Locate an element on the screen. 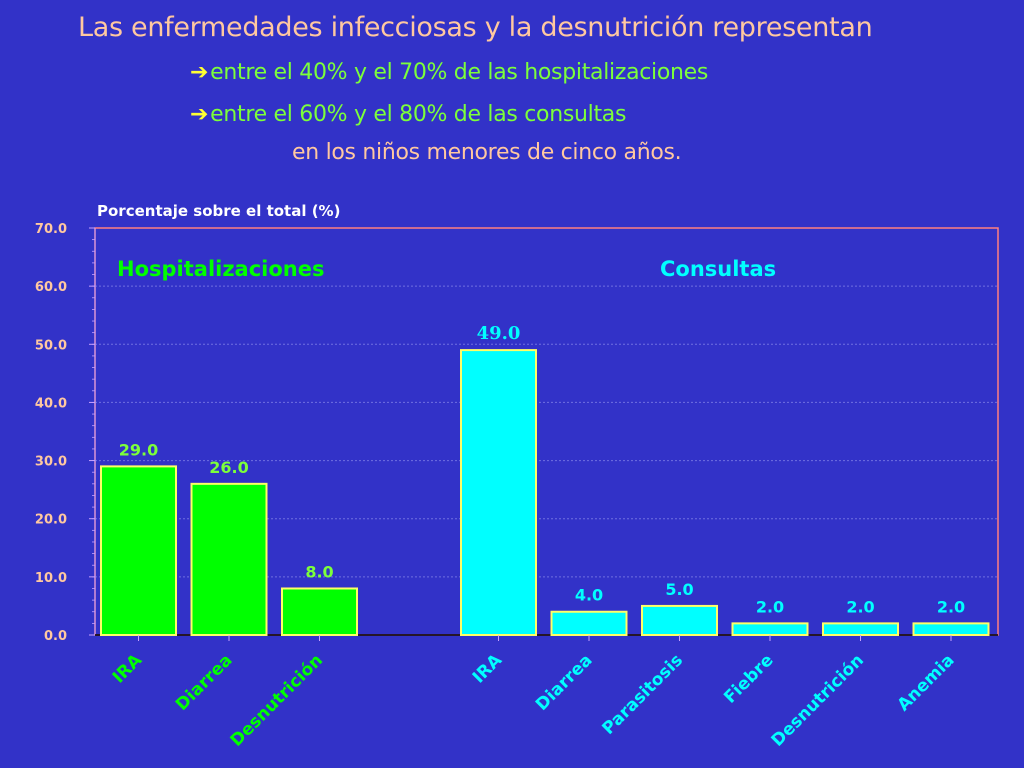 This screenshot has width=1024, height=768. y-tick-label: 70.0 is located at coordinates (51, 229).